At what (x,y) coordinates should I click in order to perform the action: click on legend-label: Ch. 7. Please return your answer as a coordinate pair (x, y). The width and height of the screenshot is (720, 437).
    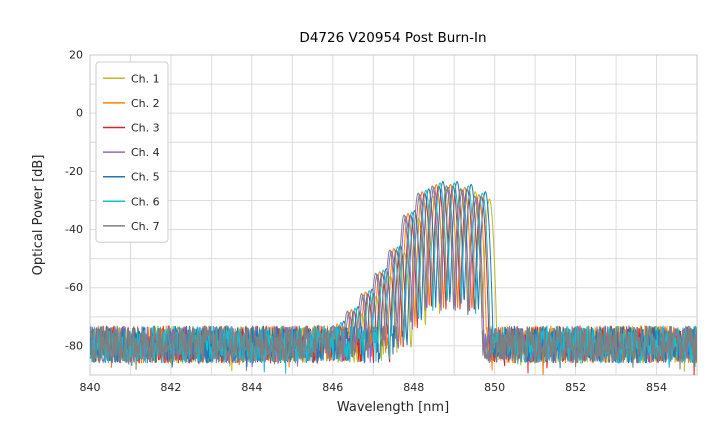
    Looking at the image, I should click on (145, 226).